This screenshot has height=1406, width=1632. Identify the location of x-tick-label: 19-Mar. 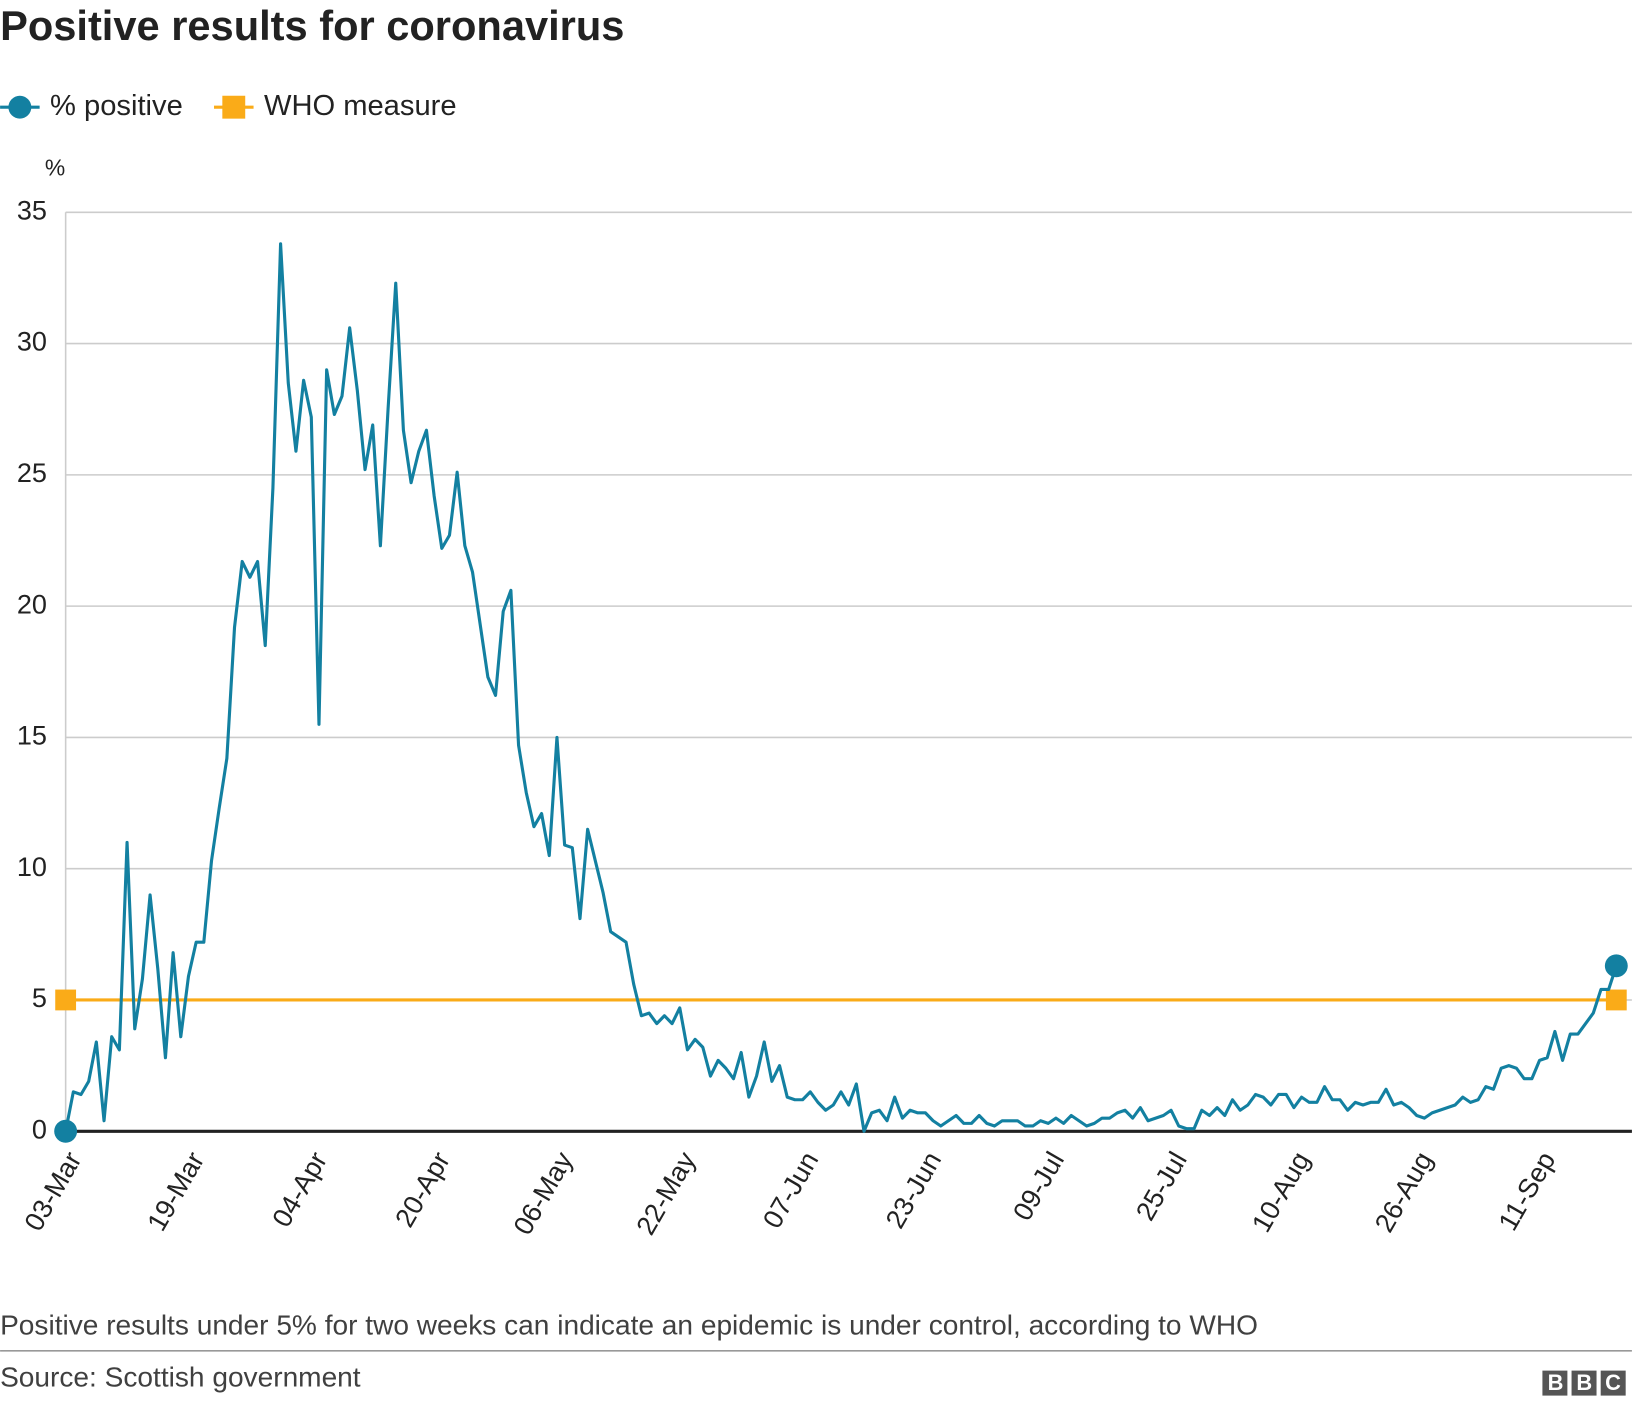
(175, 1191).